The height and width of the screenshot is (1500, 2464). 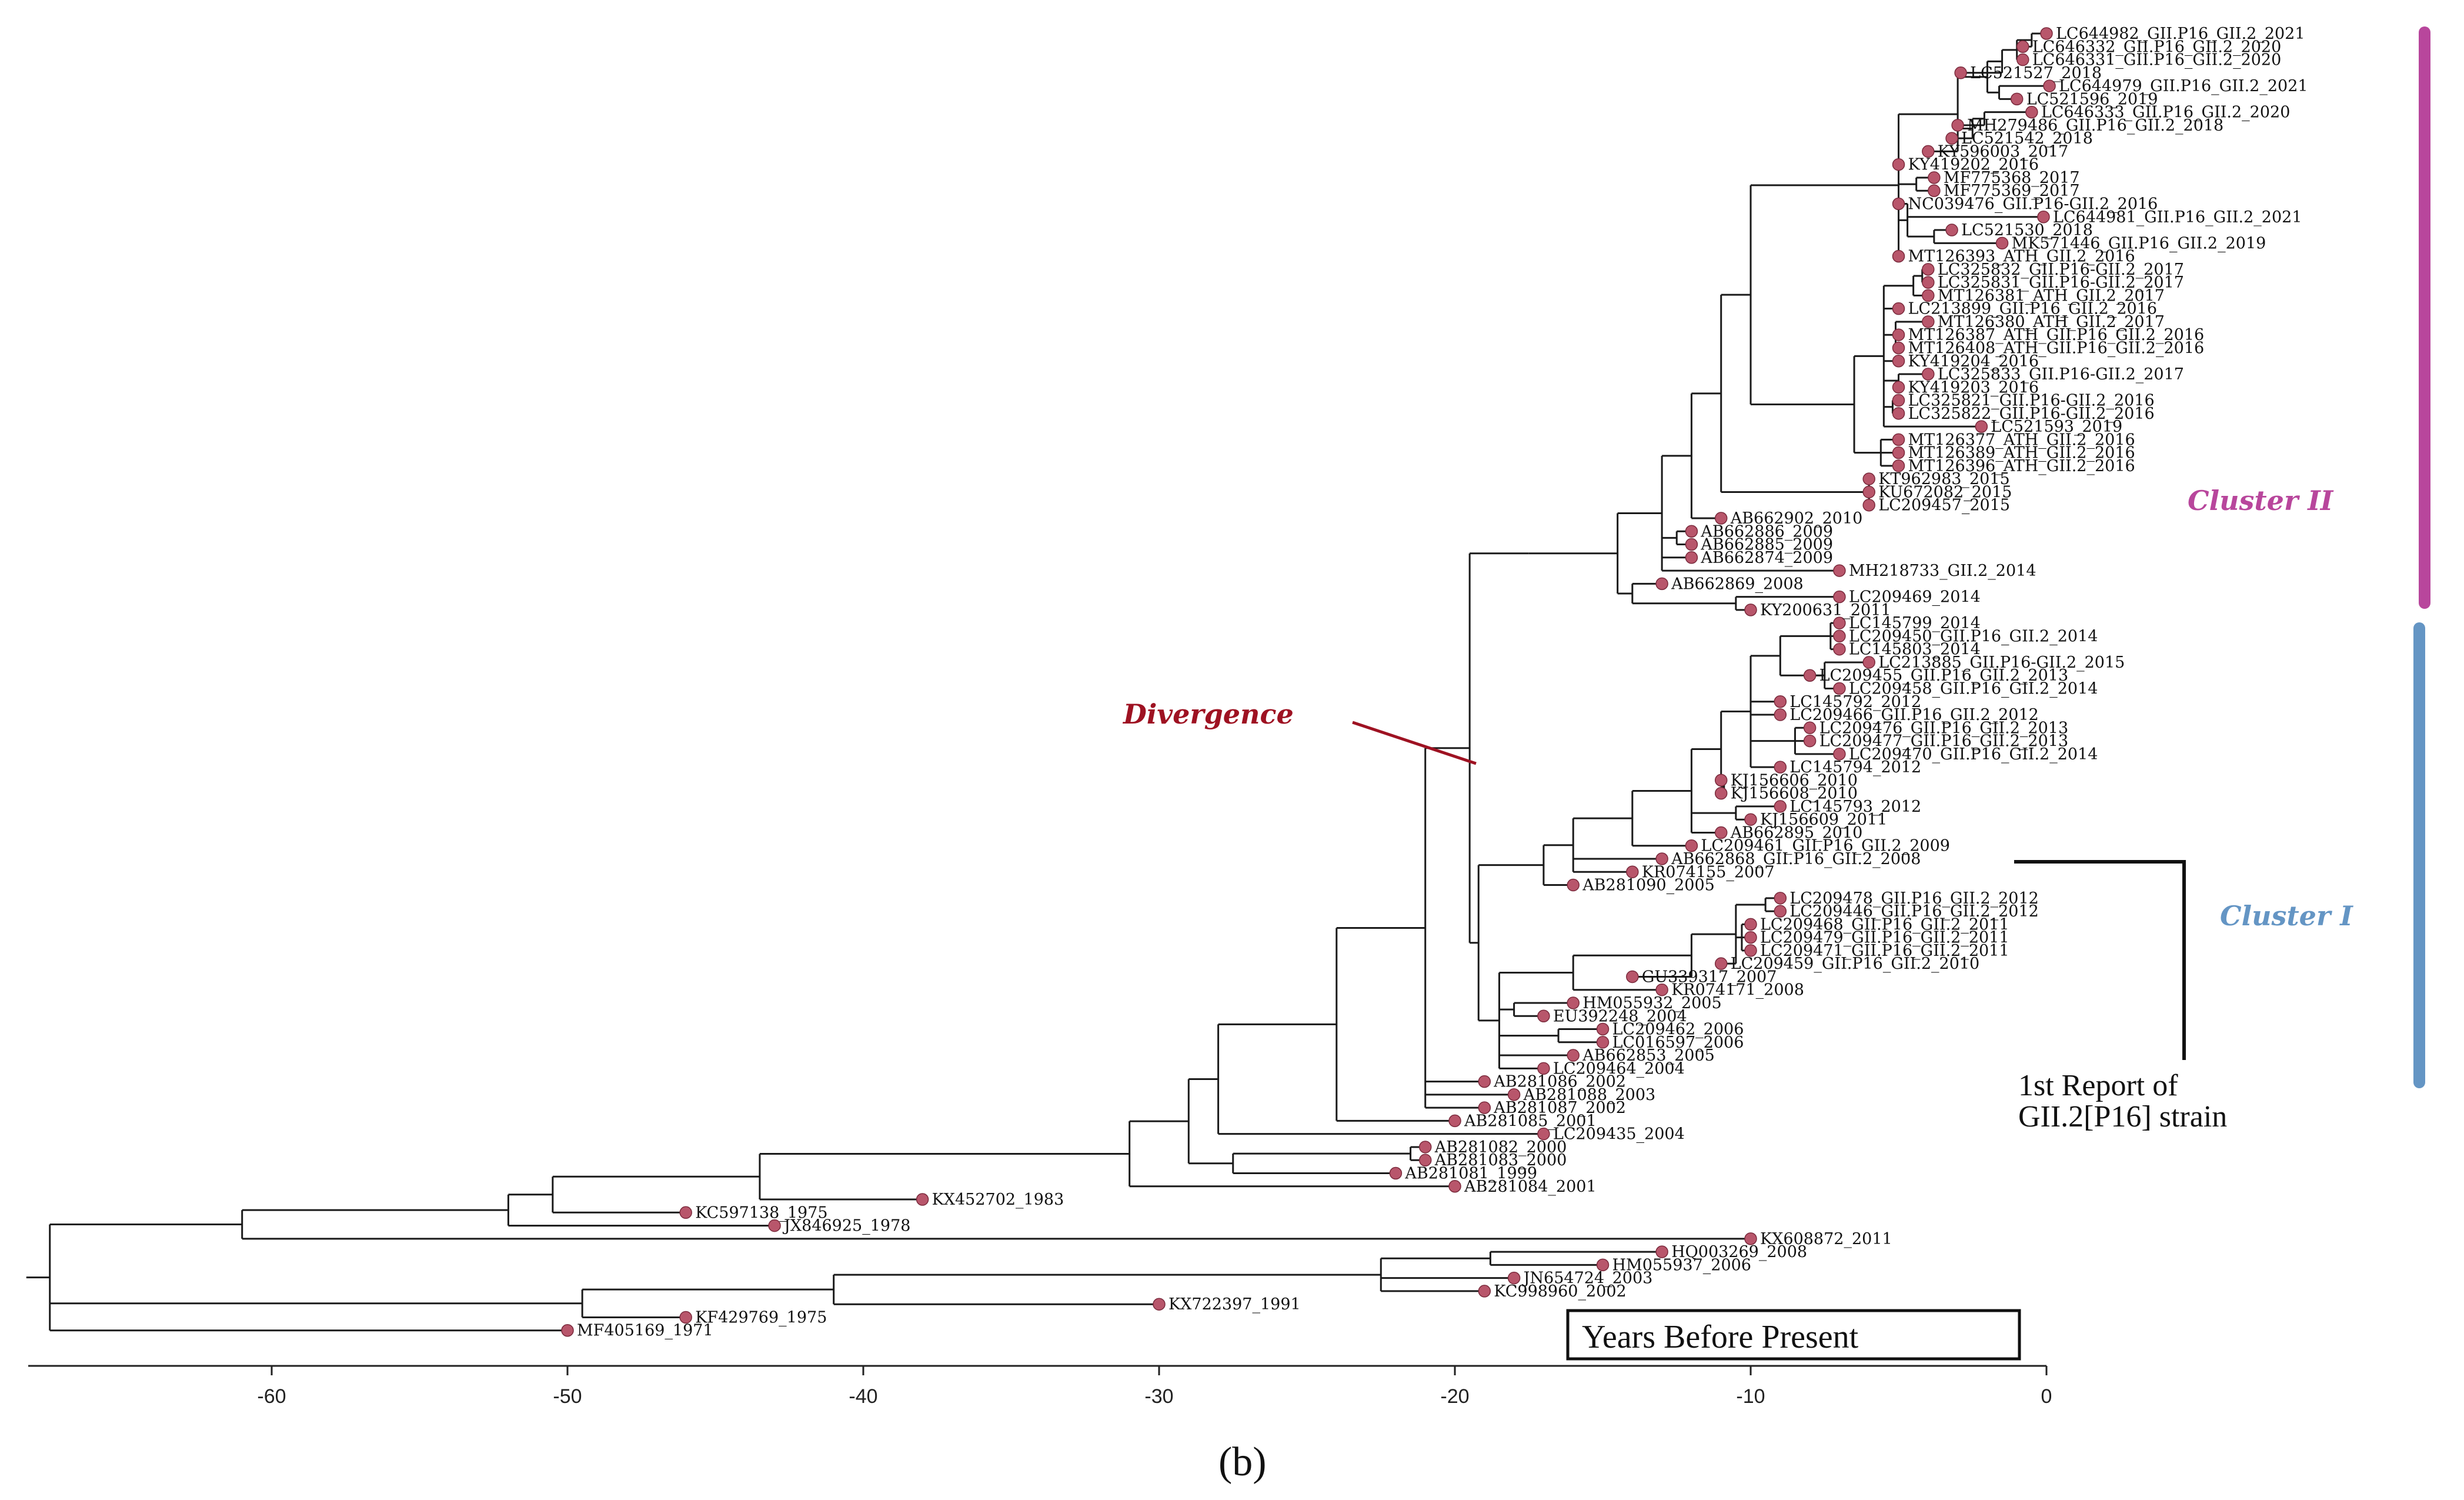 What do you see at coordinates (1737, 990) in the screenshot?
I see `leaf-label: KR074171_2008` at bounding box center [1737, 990].